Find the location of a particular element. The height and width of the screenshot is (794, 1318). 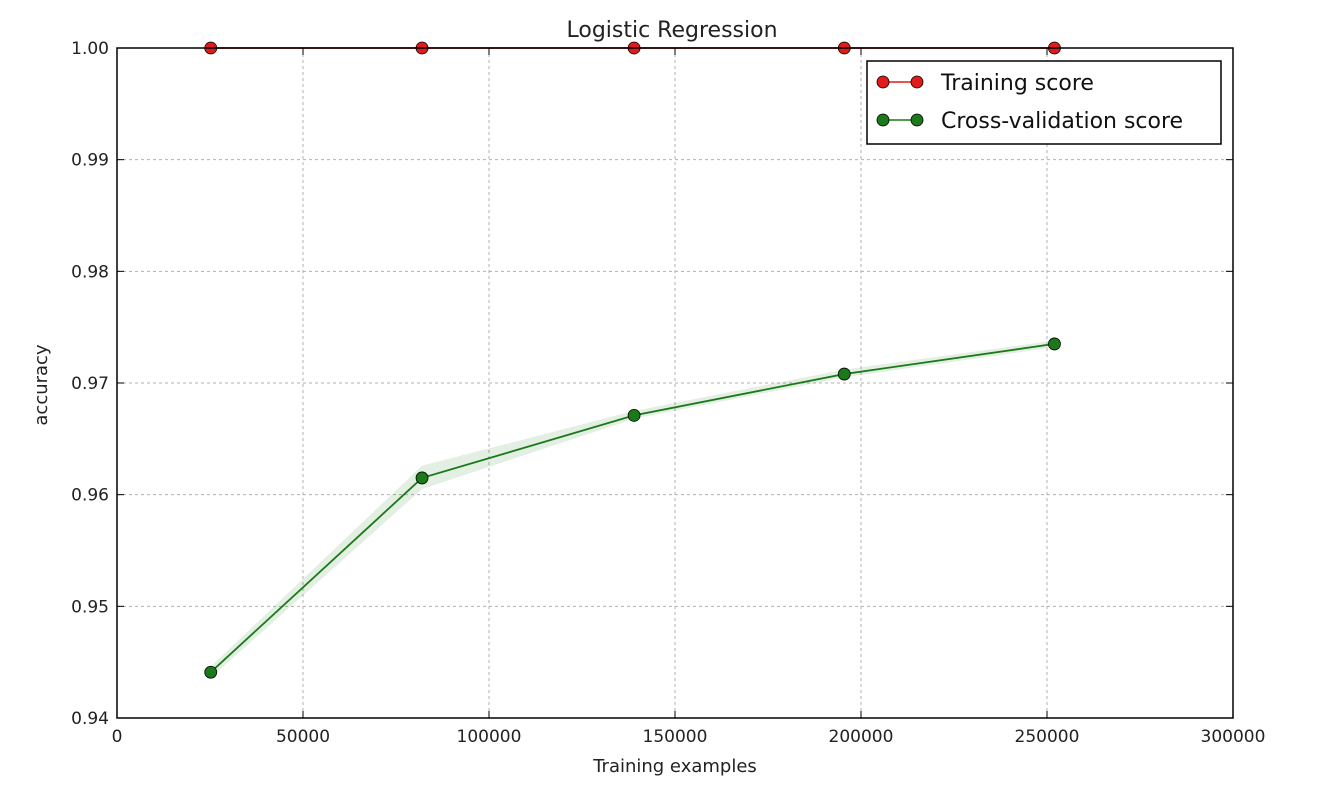

x-tick-label: 0 is located at coordinates (117, 737).